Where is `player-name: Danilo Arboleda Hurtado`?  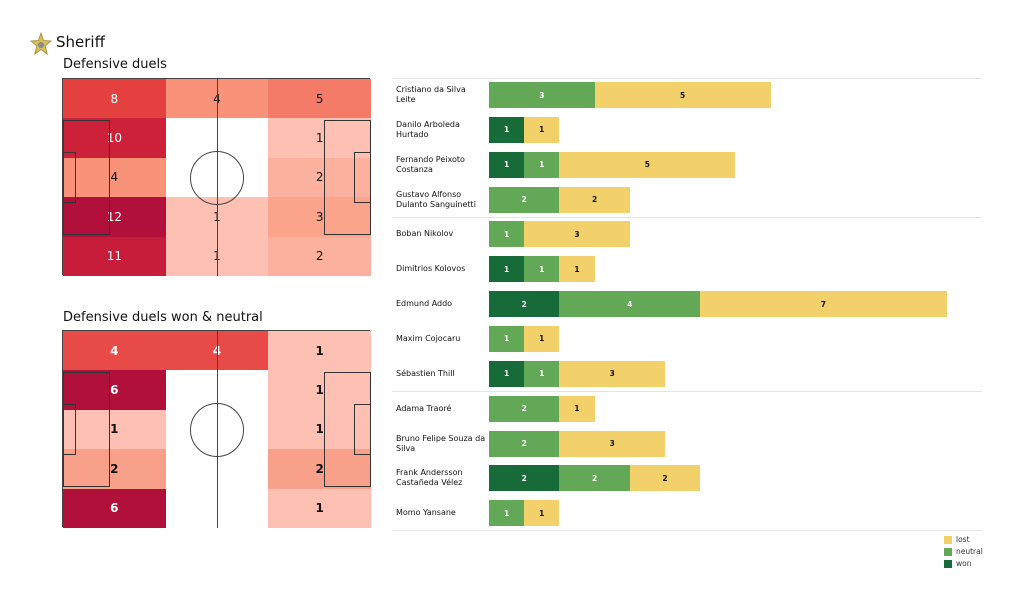 player-name: Danilo Arboleda Hurtado is located at coordinates (428, 129).